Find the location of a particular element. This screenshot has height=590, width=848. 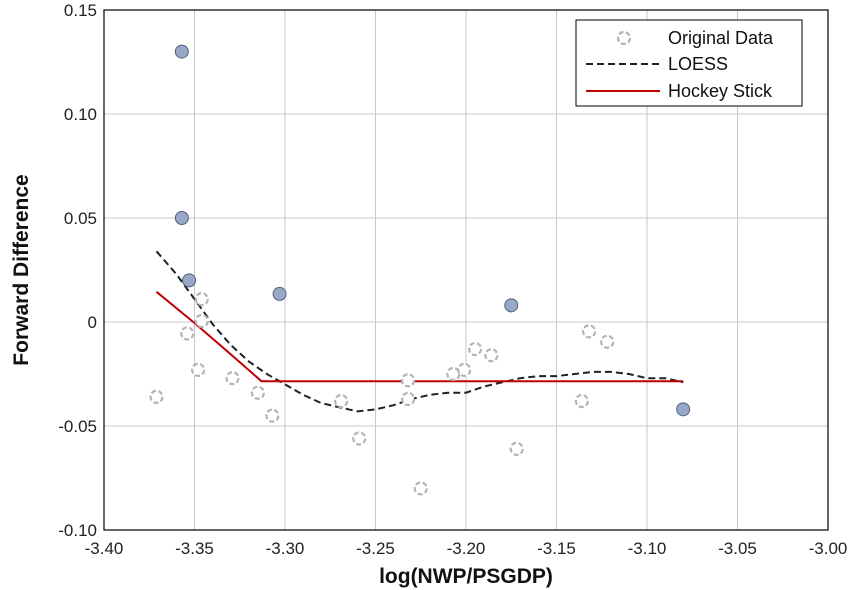

y-tick-label: 0 is located at coordinates (92, 322).